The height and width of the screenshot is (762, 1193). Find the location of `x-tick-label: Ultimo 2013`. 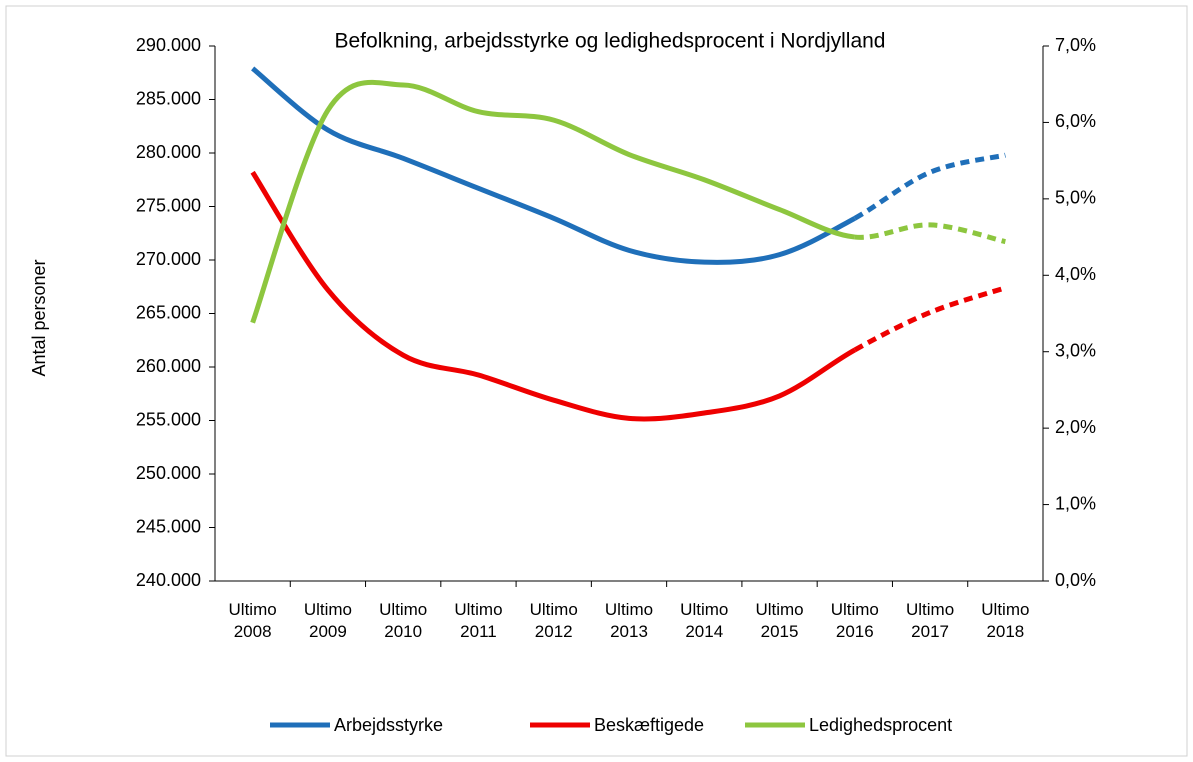

x-tick-label: Ultimo 2013 is located at coordinates (629, 620).